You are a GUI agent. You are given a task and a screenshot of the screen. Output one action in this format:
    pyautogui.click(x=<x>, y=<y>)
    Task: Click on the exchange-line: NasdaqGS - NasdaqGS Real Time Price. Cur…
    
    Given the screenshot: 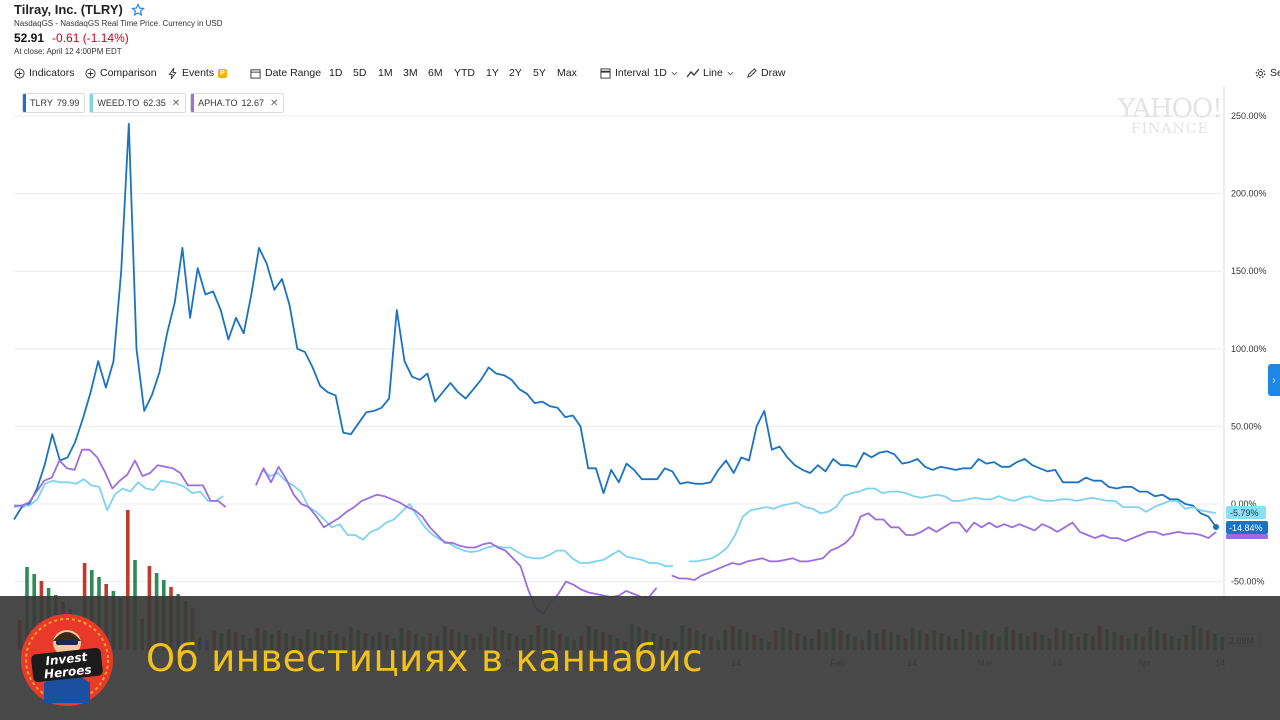 What is the action you would take?
    pyautogui.click(x=118, y=23)
    